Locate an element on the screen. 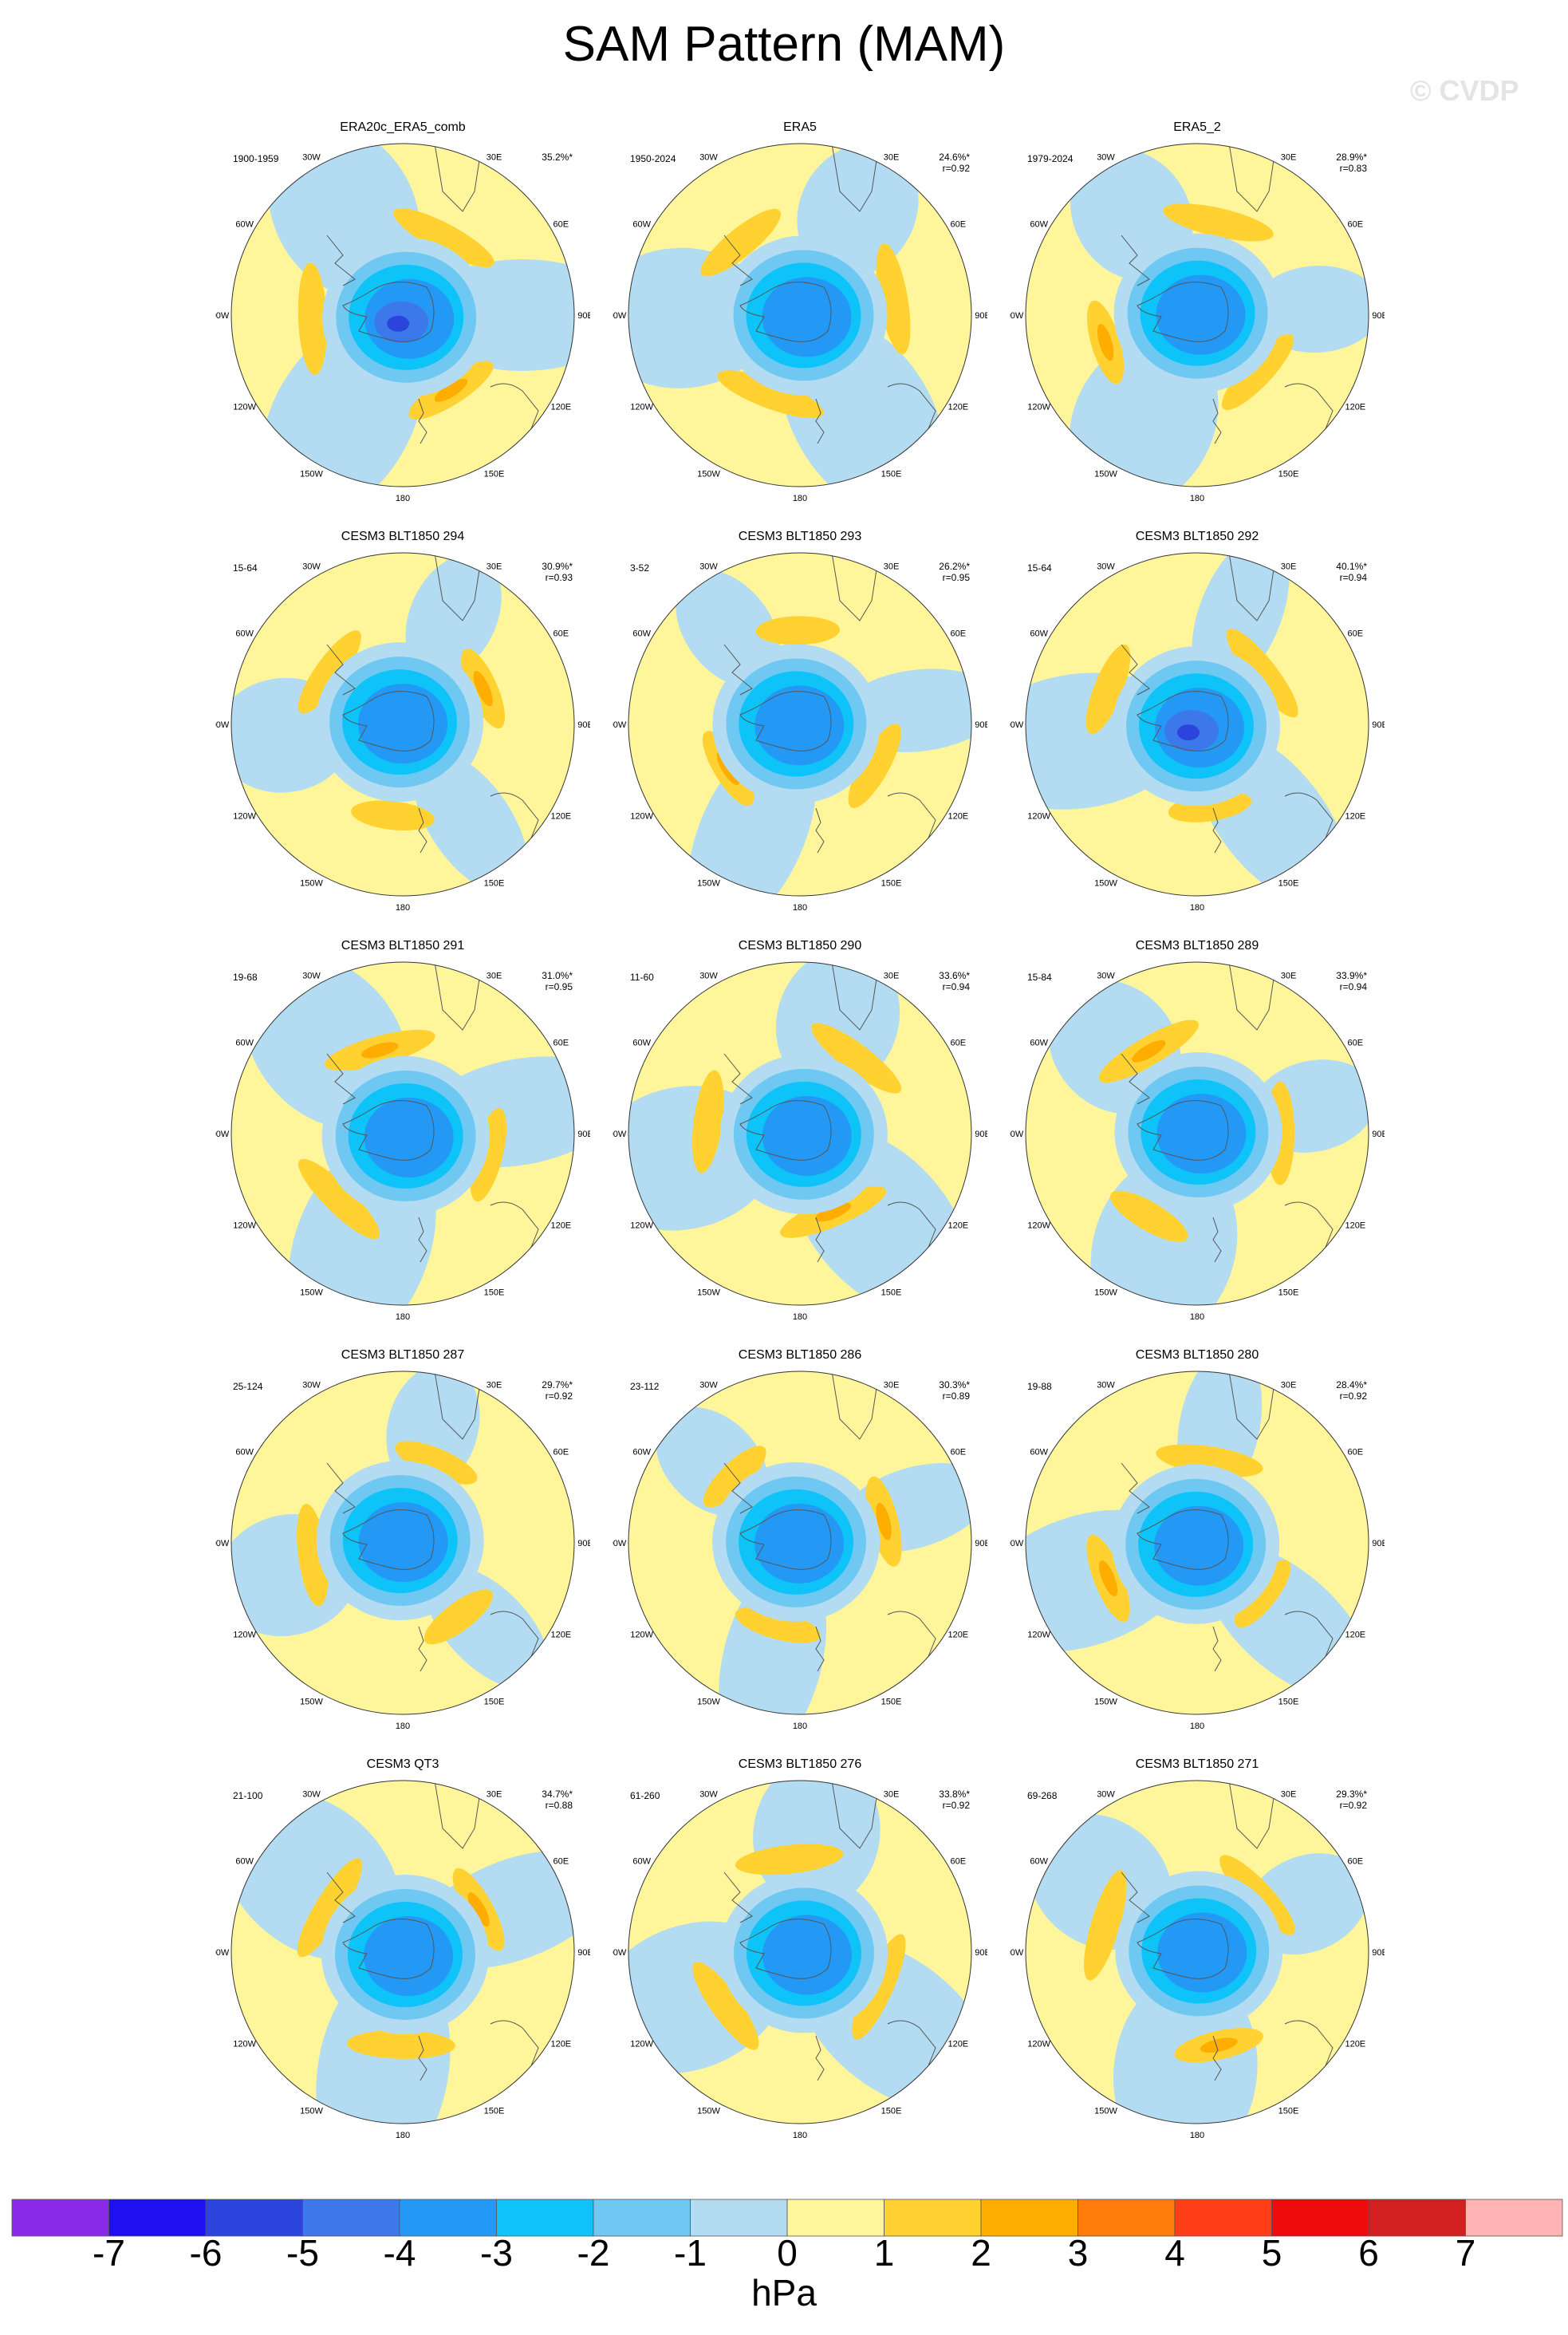 The height and width of the screenshot is (2335, 1568). longitude-label: 120E is located at coordinates (958, 817).